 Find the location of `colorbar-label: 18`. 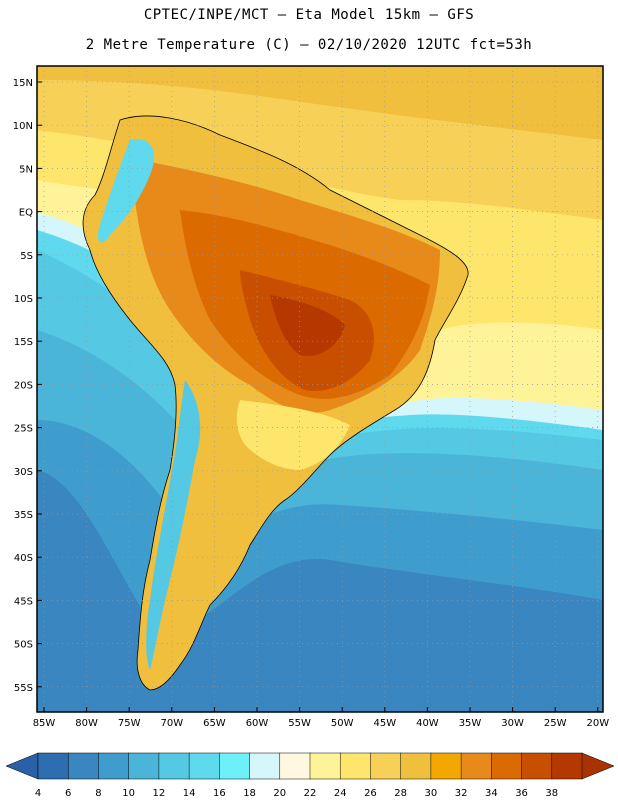

colorbar-label: 18 is located at coordinates (249, 793).